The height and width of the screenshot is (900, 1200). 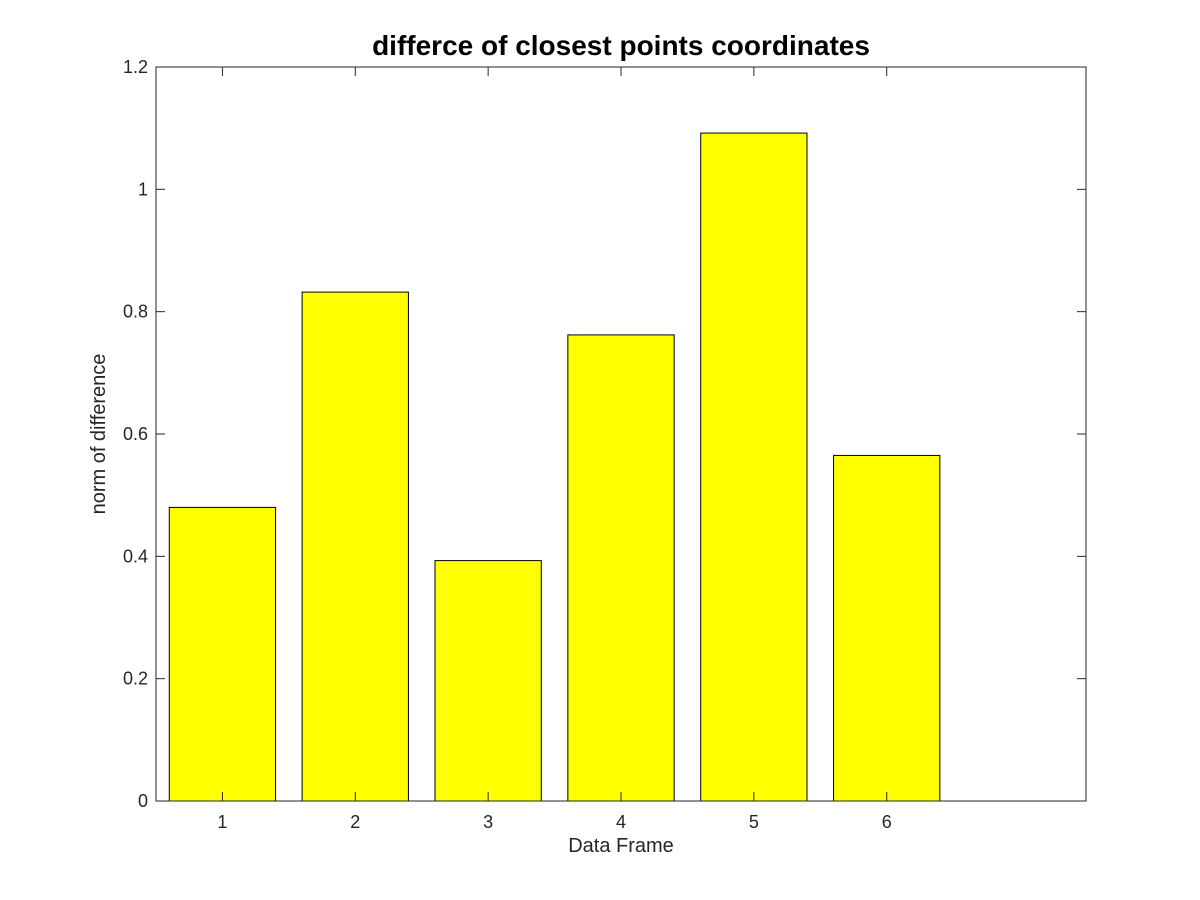 I want to click on x-tick-label-4: 4, so click(x=621, y=822).